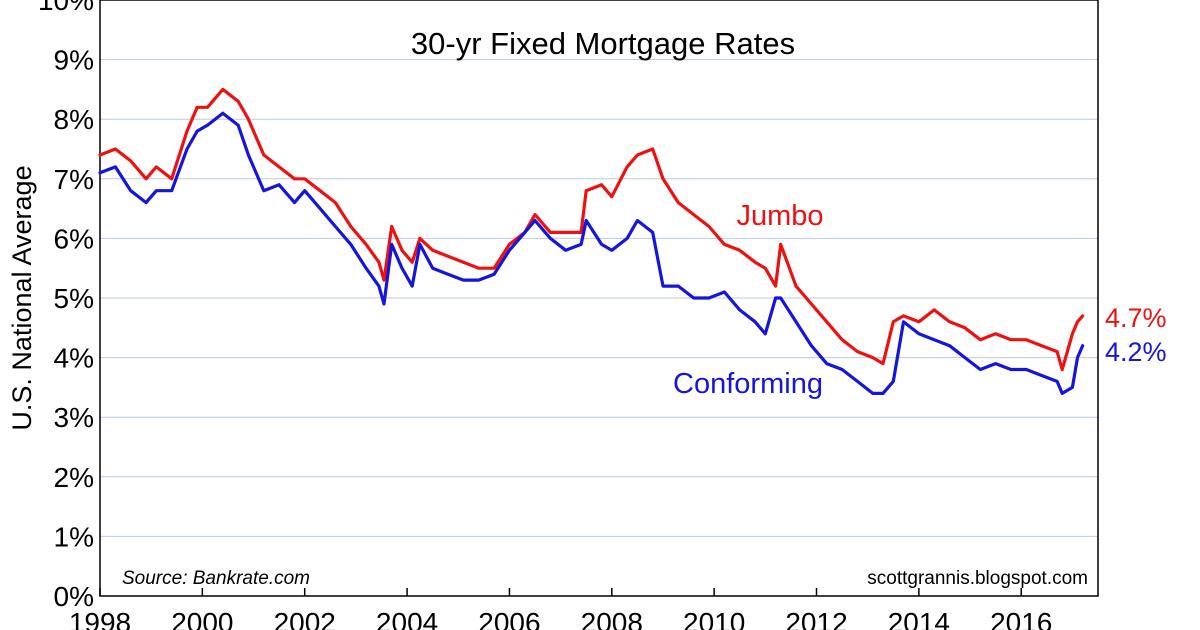  Describe the element at coordinates (816, 618) in the screenshot. I see `x-tick-label: 2012` at that location.